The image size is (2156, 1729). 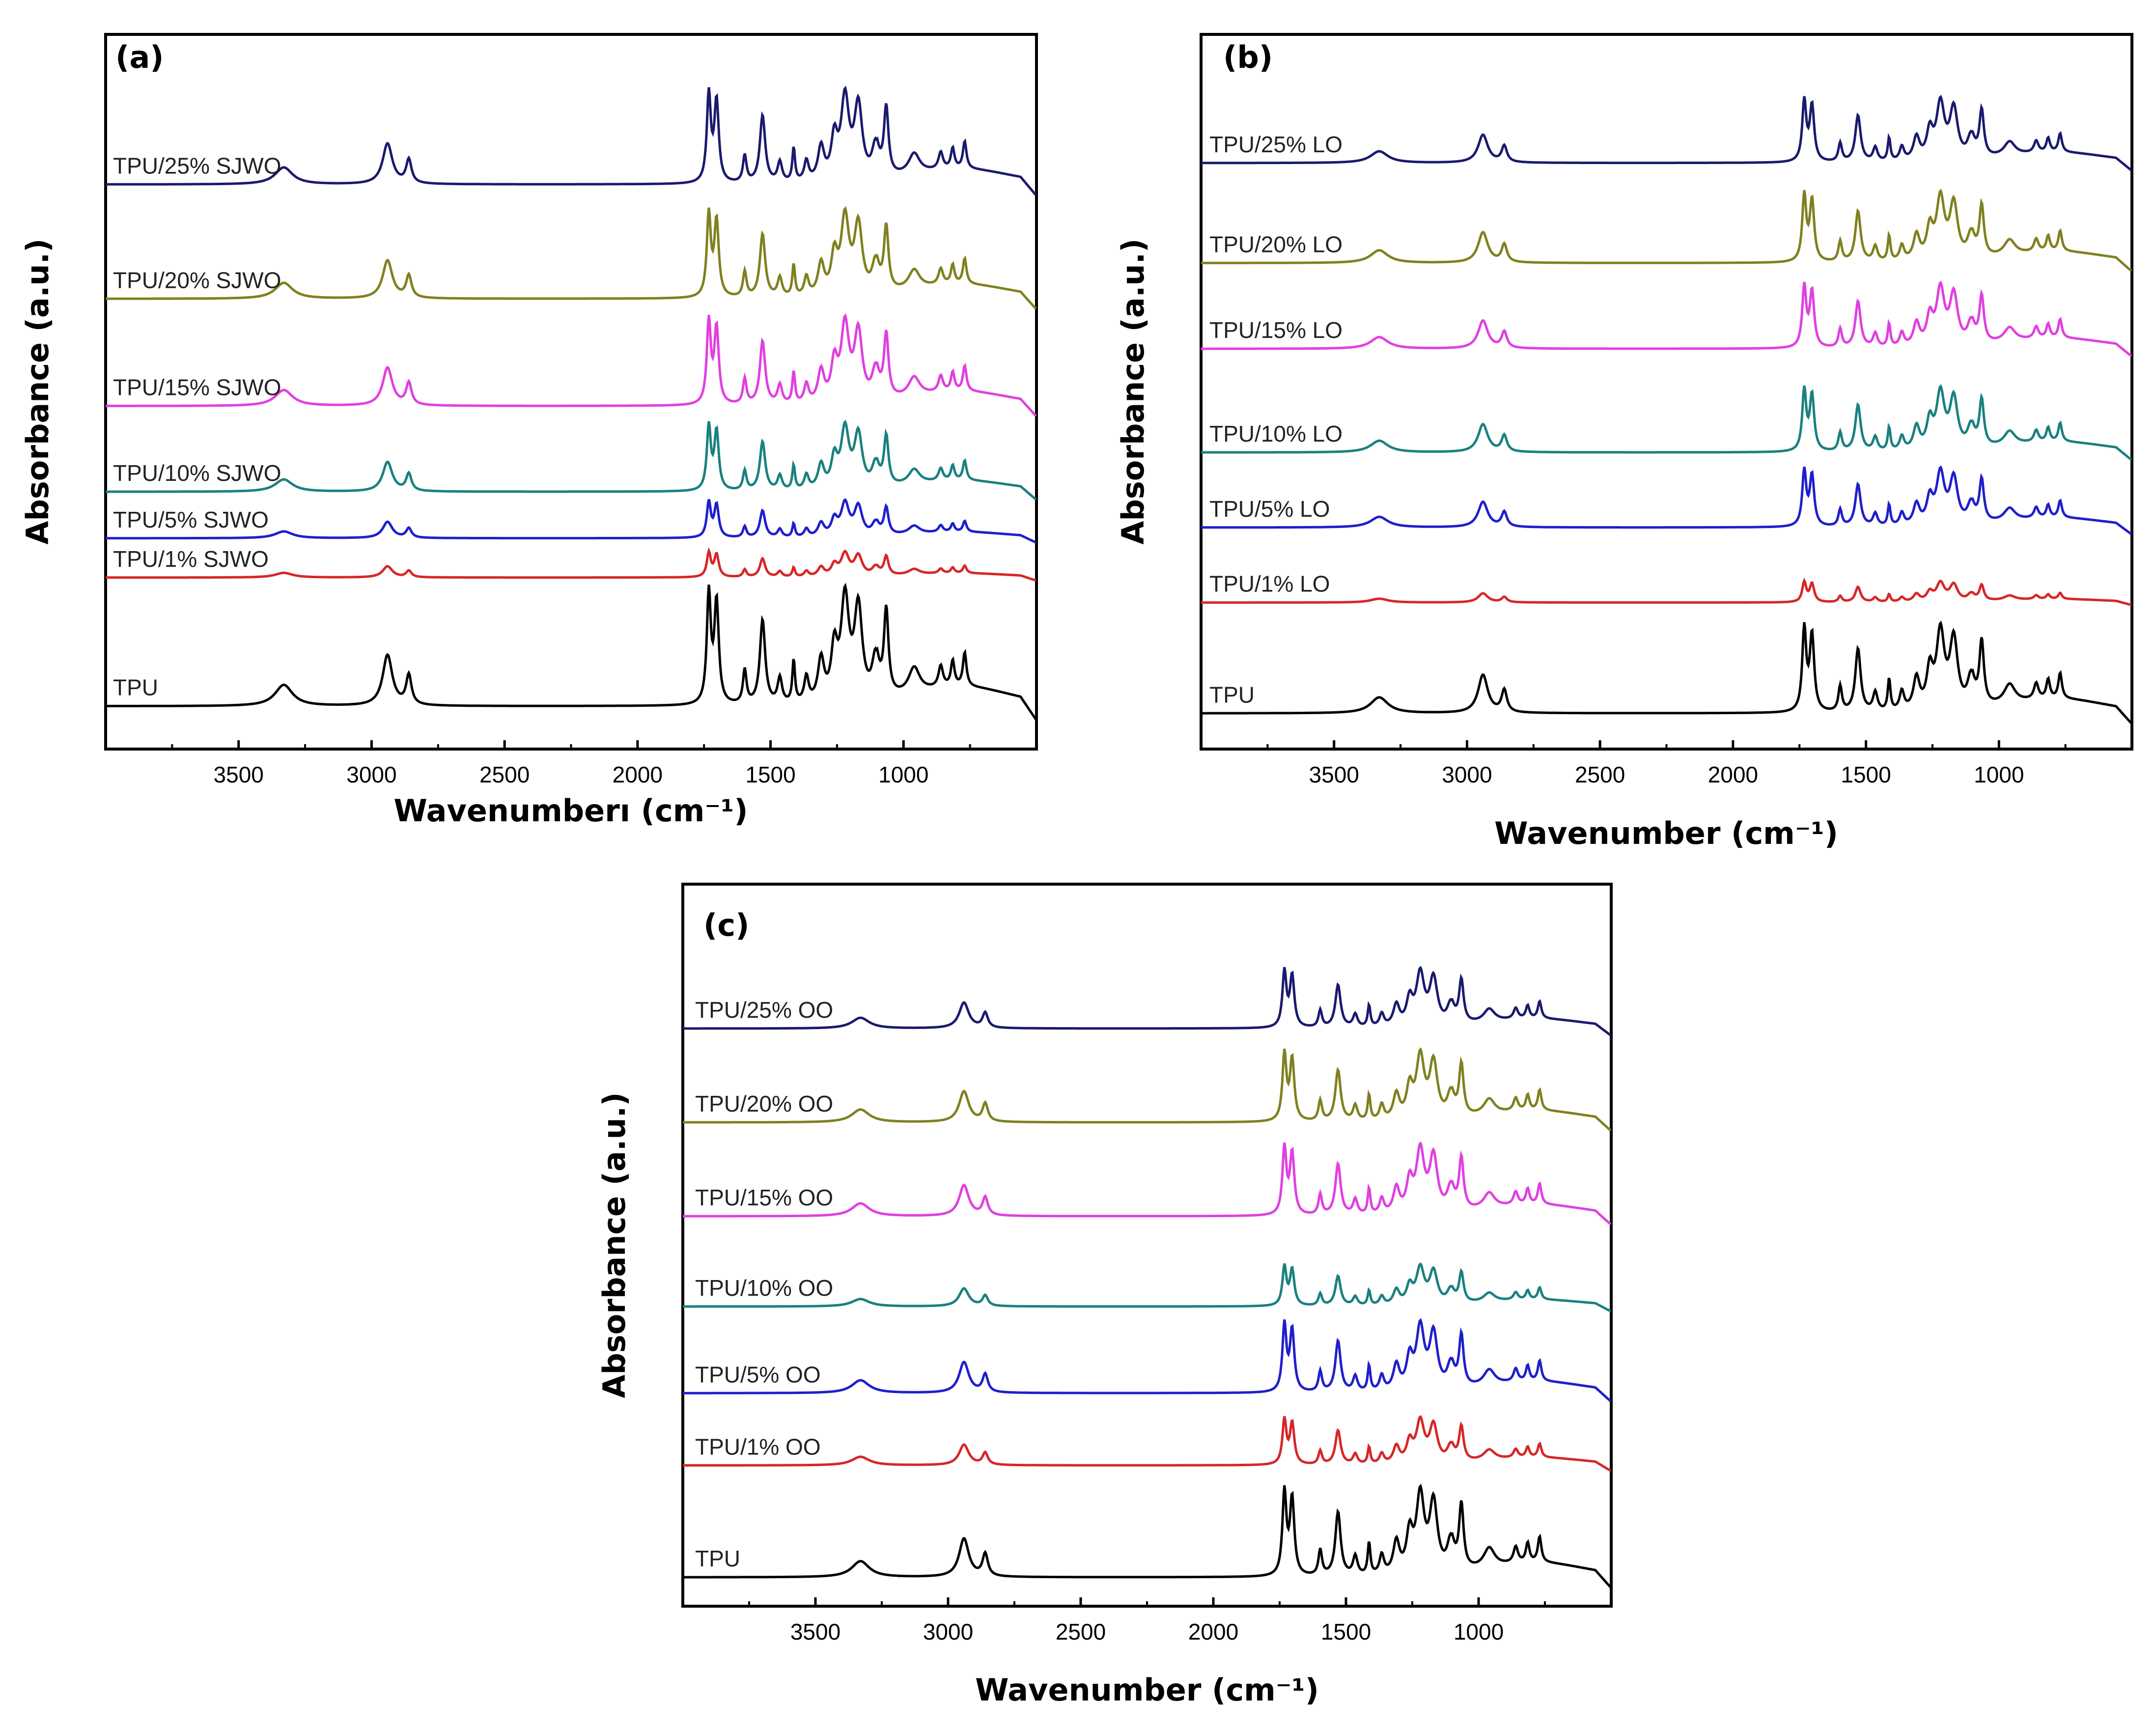 I want to click on panel-b-series-4-label: TPU/15% LO, so click(x=1276, y=330).